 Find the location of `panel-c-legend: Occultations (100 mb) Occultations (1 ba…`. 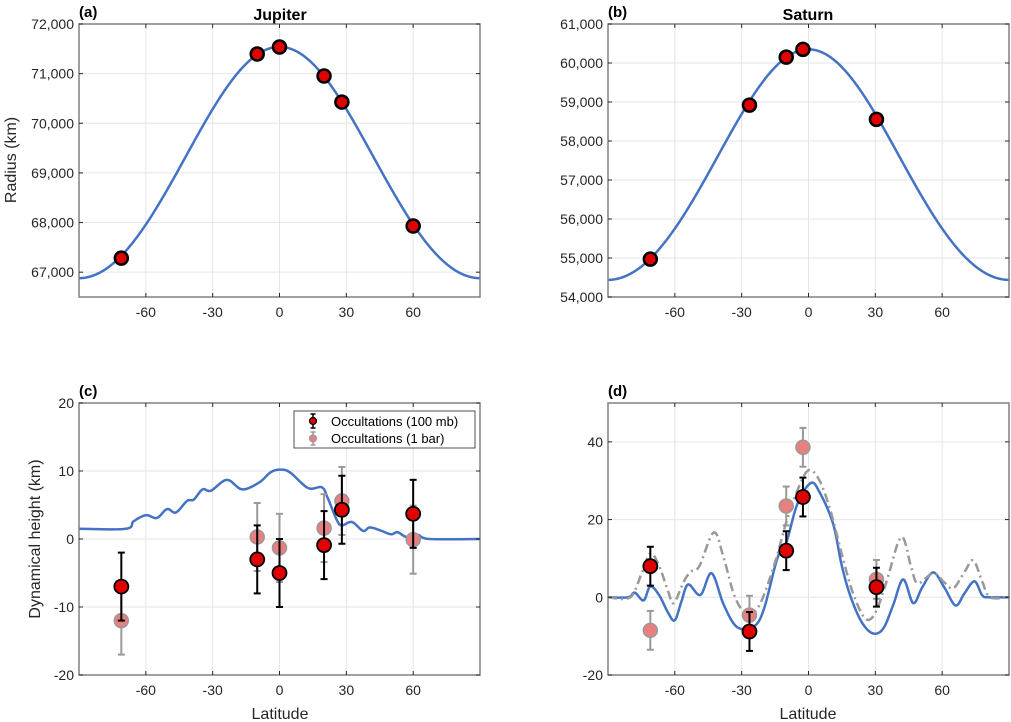

panel-c-legend: Occultations (100 mb) Occultations (1 ba… is located at coordinates (384, 429).